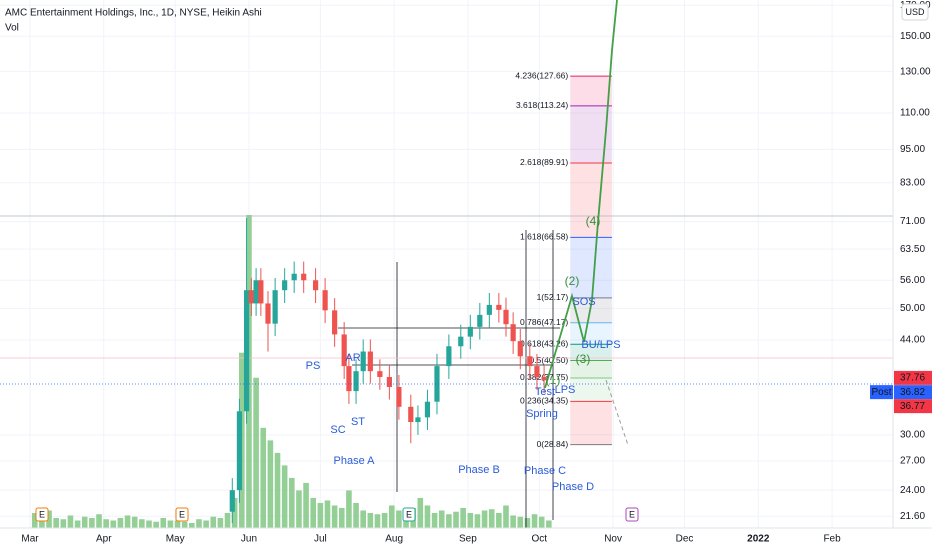 The image size is (932, 550). What do you see at coordinates (545, 392) in the screenshot?
I see `annotation: Test` at bounding box center [545, 392].